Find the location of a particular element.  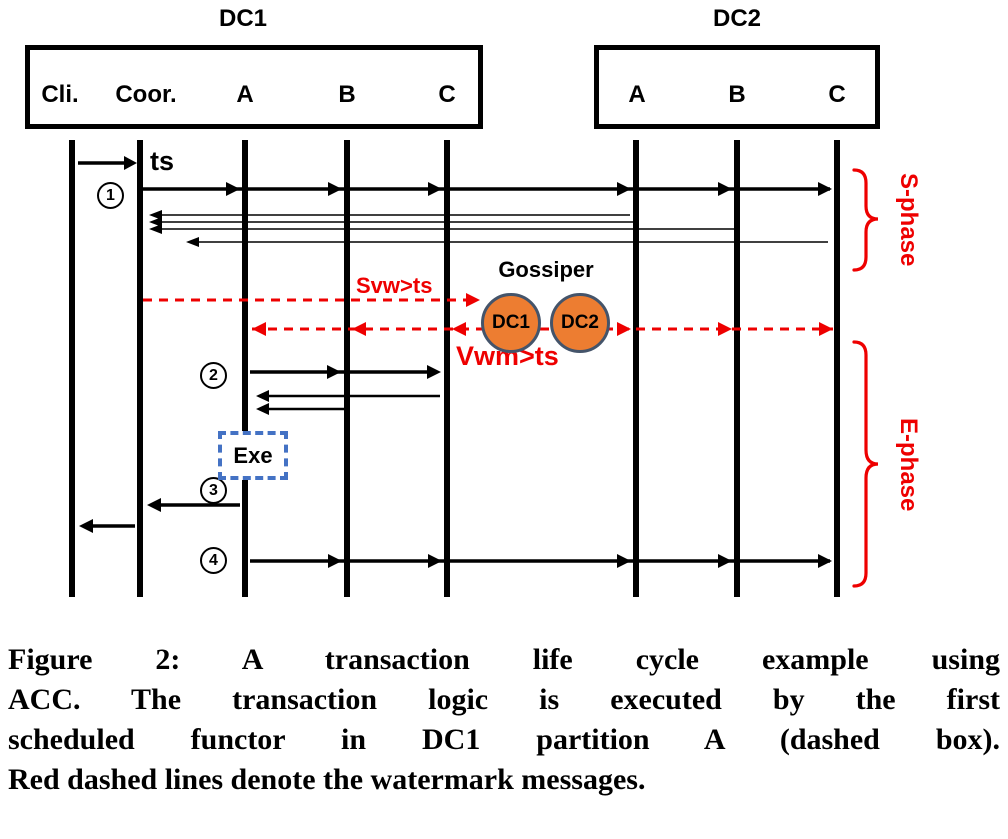

dc1-col-cli: Cli. is located at coordinates (60, 94).